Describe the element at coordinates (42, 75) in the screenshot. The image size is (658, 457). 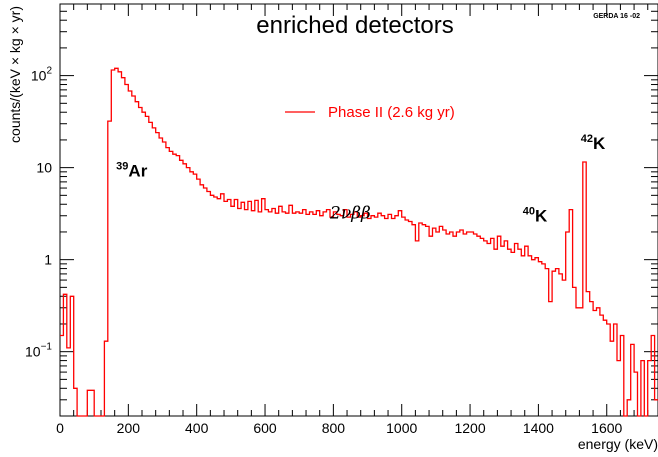
I see `y-tick-label: 10²` at that location.